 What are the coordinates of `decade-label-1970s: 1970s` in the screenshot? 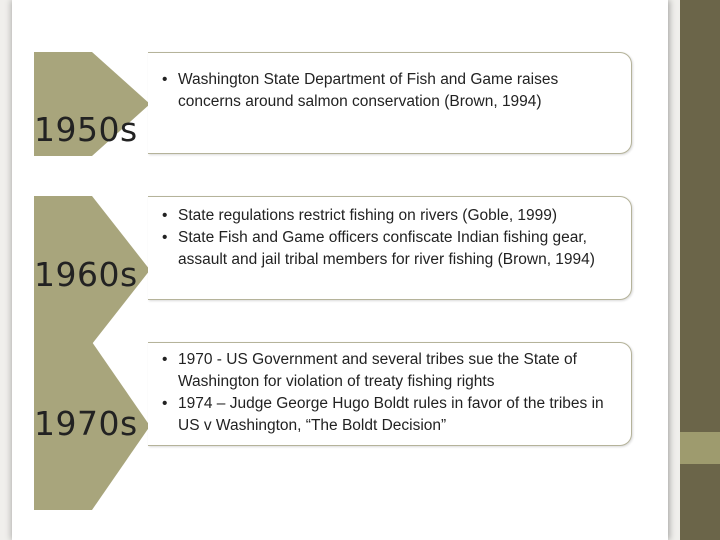 It's located at (86, 423).